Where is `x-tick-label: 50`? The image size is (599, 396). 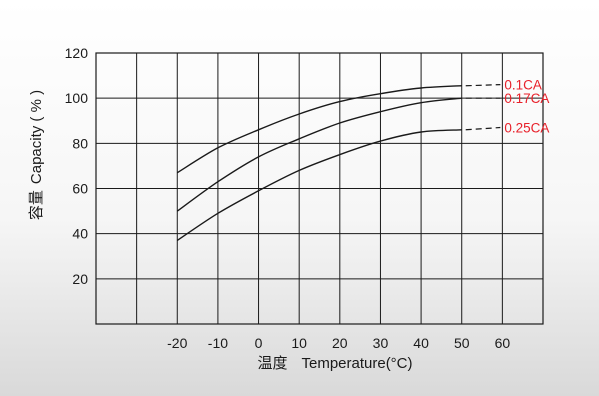 x-tick-label: 50 is located at coordinates (462, 343).